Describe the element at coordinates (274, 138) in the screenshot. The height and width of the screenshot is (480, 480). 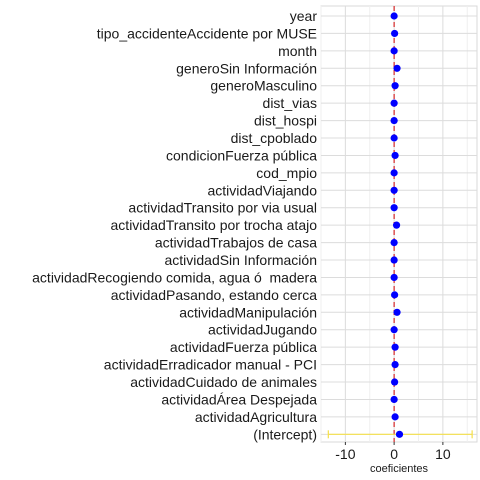
I see `y-tick-label: dist_cpoblado` at that location.